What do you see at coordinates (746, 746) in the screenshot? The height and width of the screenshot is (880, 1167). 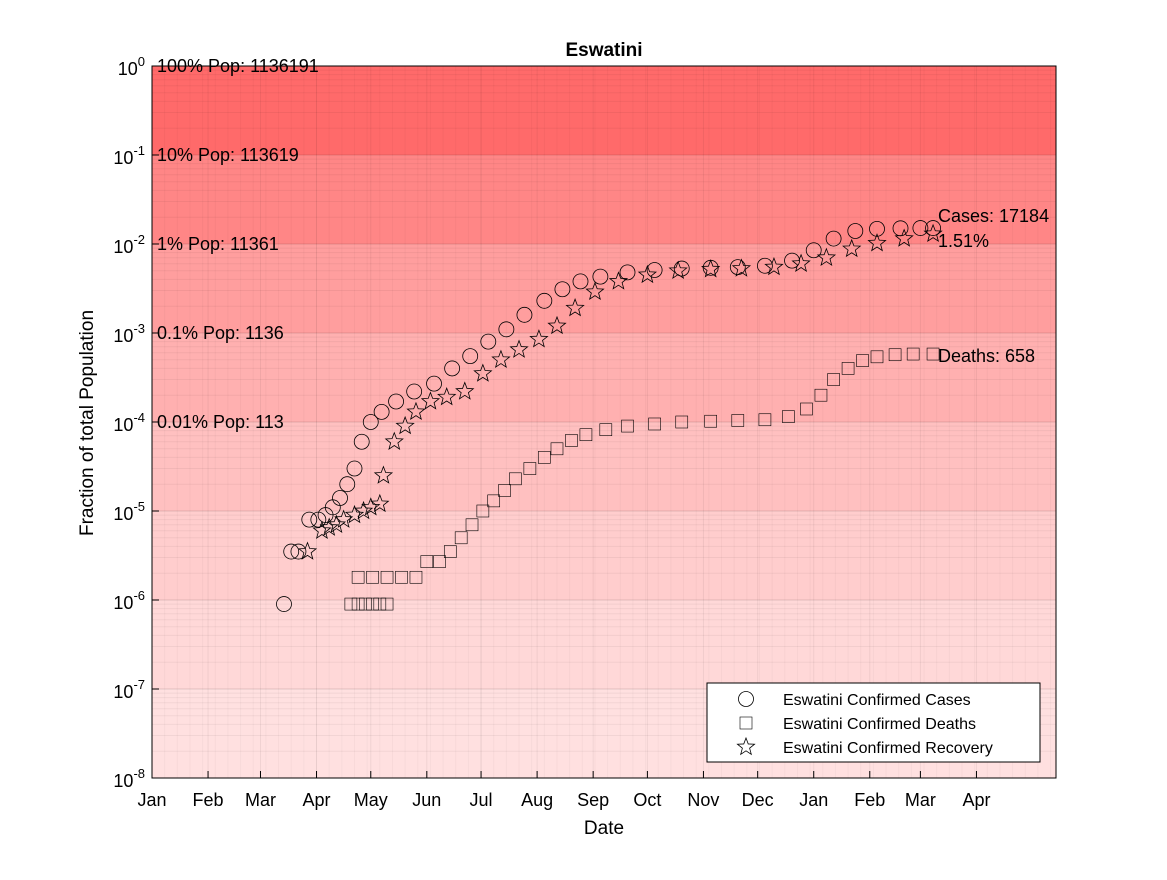 I see `legend-marker-star` at bounding box center [746, 746].